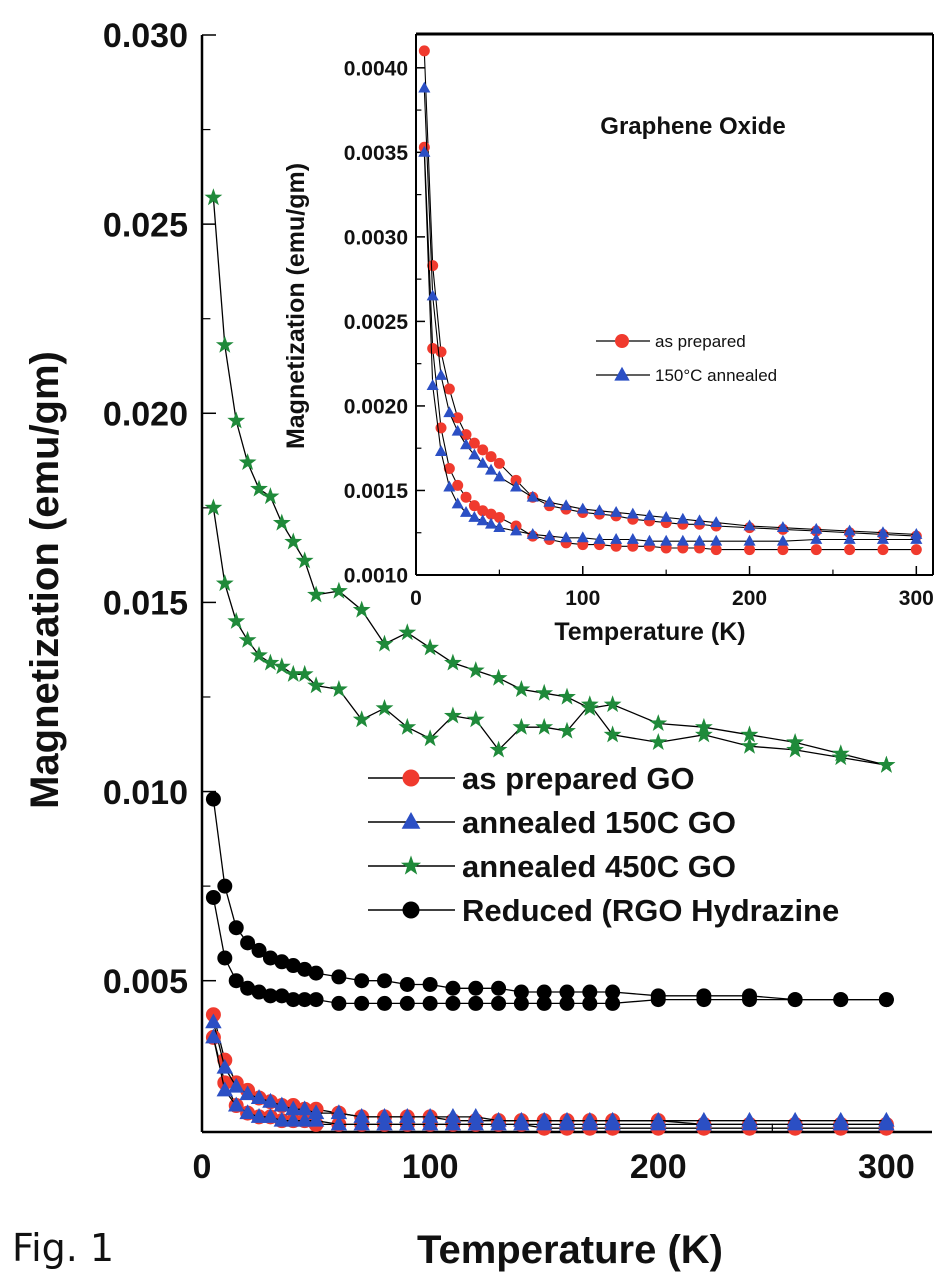 This screenshot has height=1276, width=935. What do you see at coordinates (531, 778) in the screenshot?
I see `legend-entry: as prepared GO` at bounding box center [531, 778].